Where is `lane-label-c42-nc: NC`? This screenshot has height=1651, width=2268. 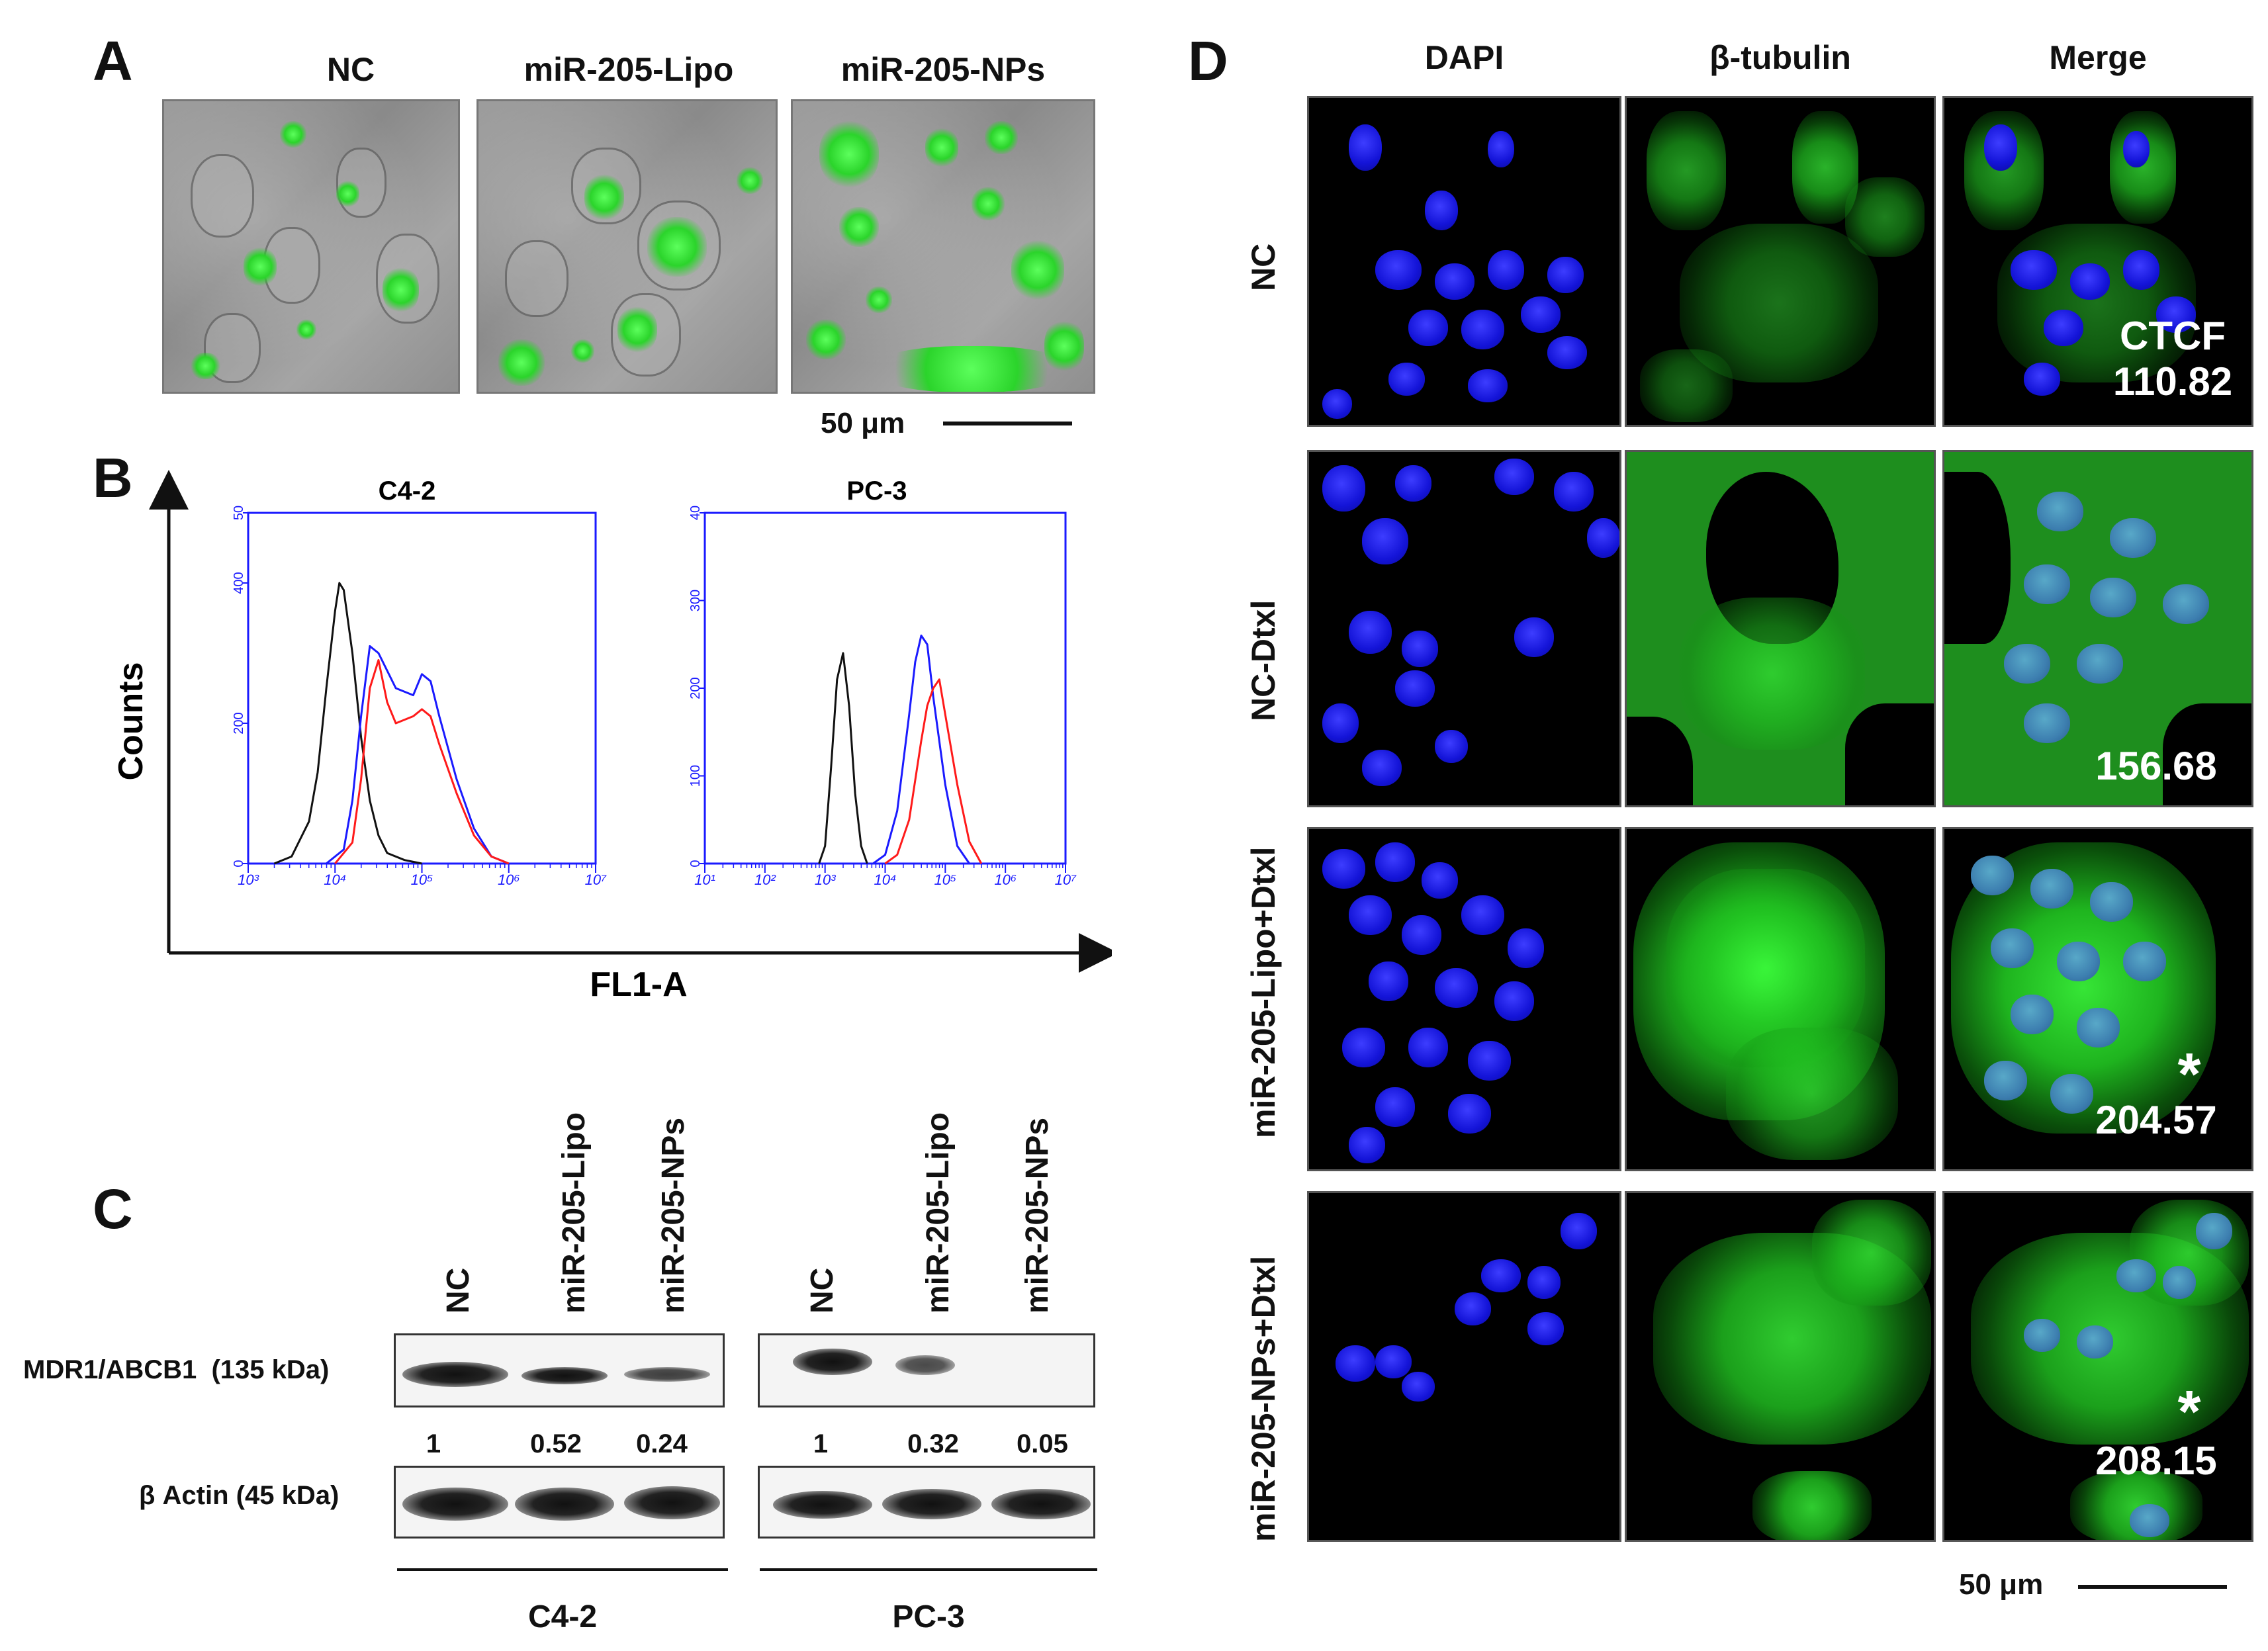
lane-label-c42-nc: NC is located at coordinates (458, 1290).